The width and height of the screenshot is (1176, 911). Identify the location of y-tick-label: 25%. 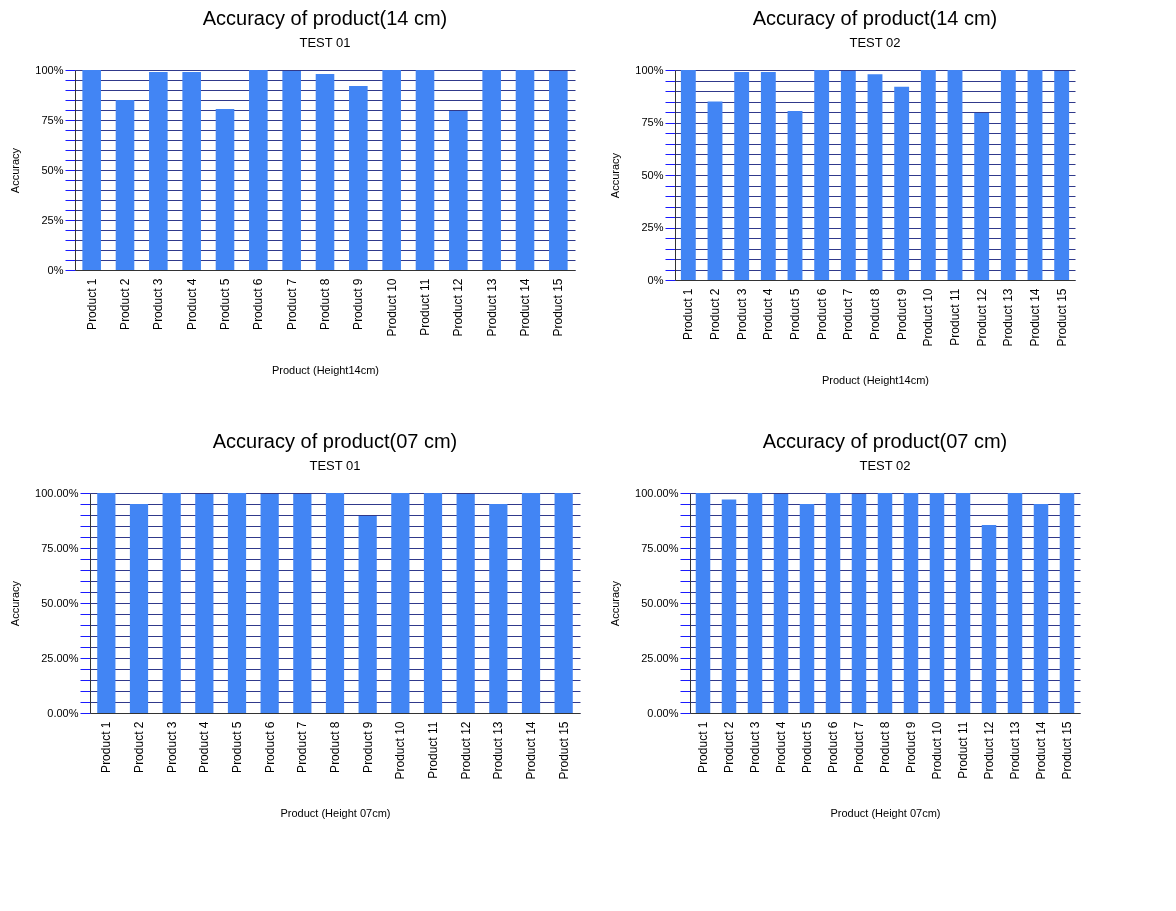
(652, 227).